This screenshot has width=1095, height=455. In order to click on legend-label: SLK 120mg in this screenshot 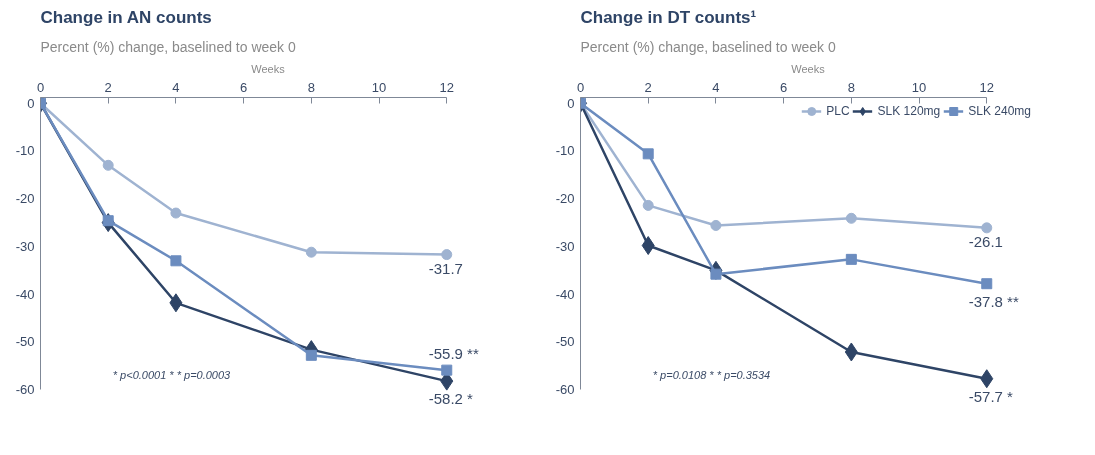, I will do `click(909, 111)`.